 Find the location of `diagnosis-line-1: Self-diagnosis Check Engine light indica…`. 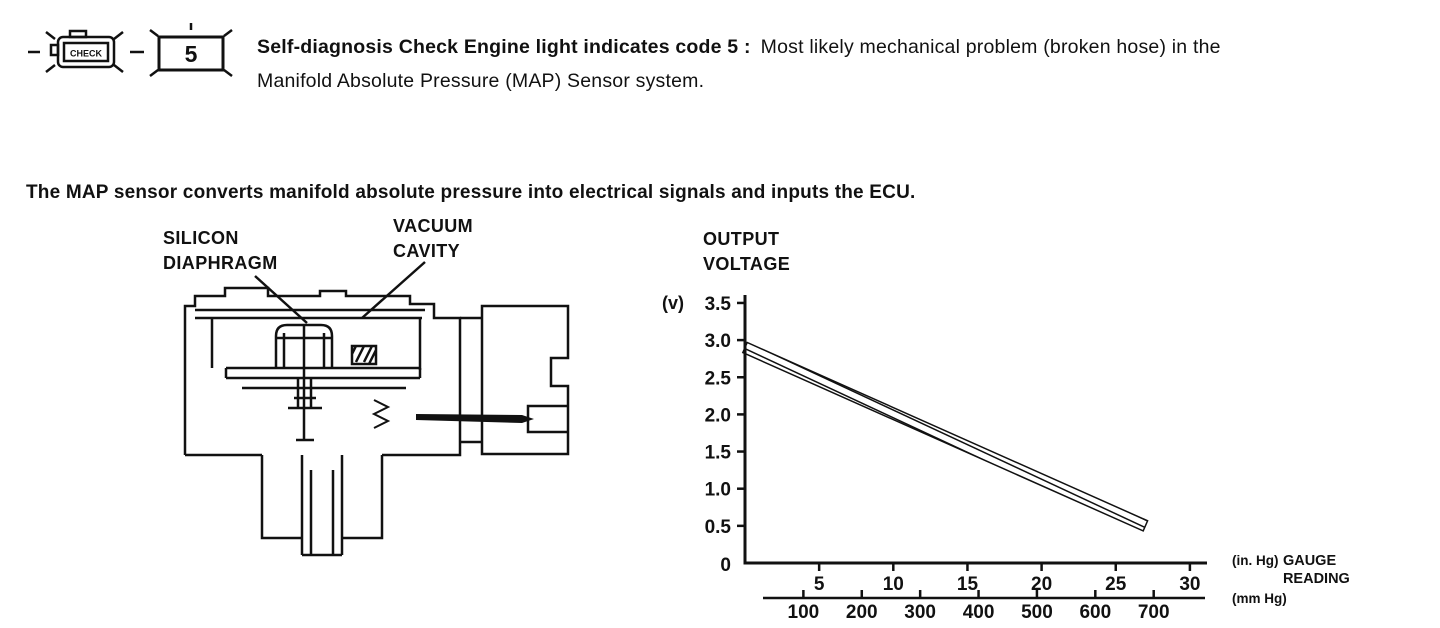

diagnosis-line-1: Self-diagnosis Check Engine light indica… is located at coordinates (839, 47).